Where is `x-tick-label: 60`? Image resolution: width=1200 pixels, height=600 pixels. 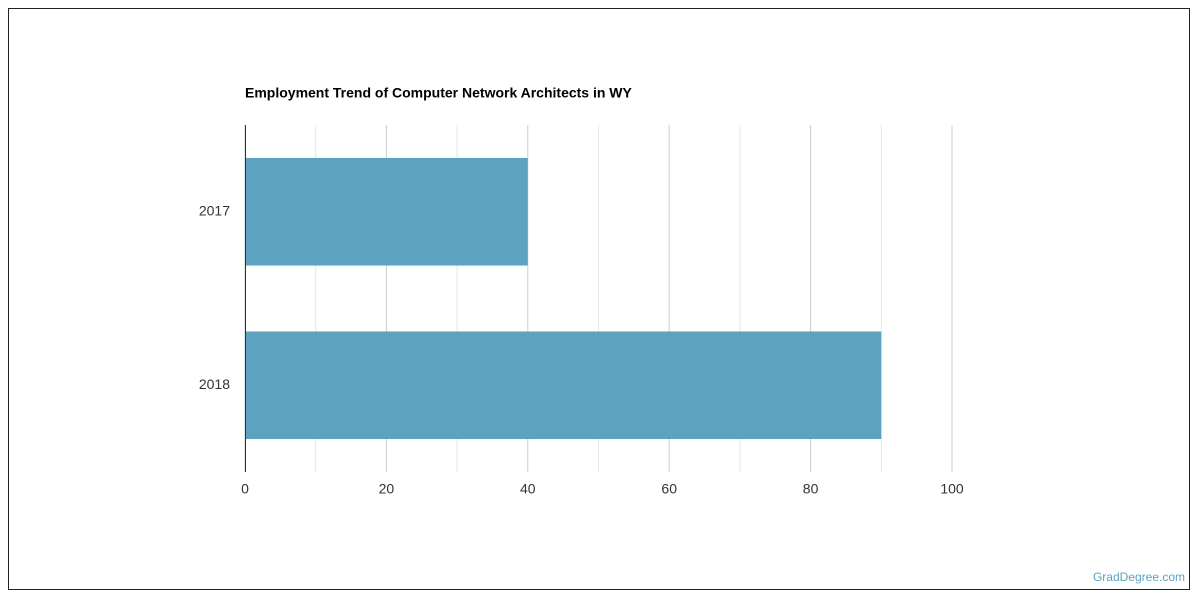 x-tick-label: 60 is located at coordinates (669, 489).